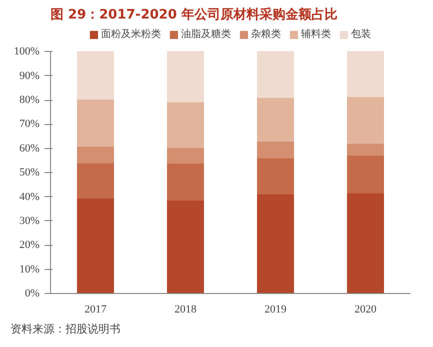  I want to click on y-tick-label: 80%, so click(29, 100).